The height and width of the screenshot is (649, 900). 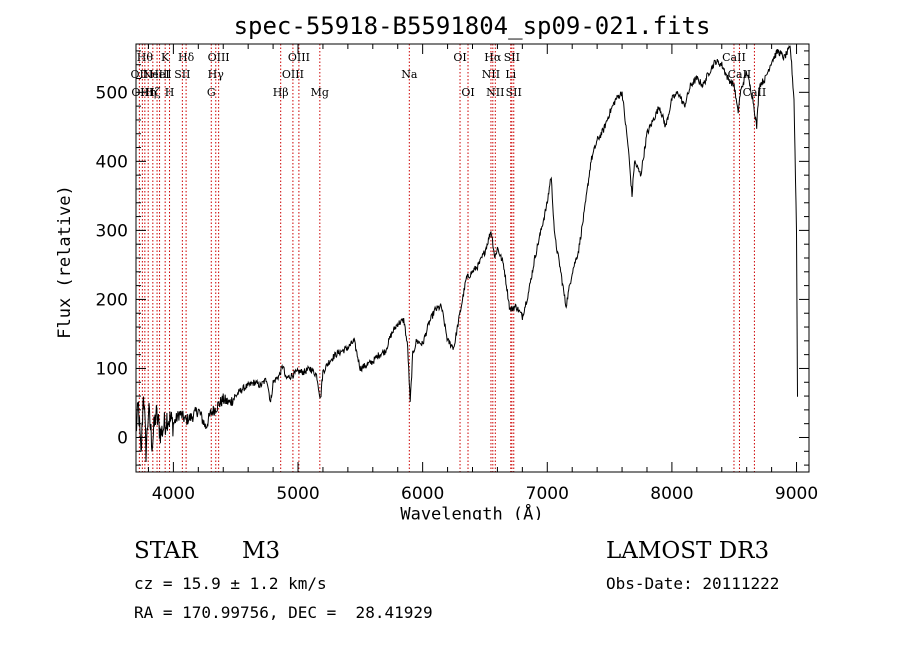 I want to click on reference-line-label: H, so click(x=170, y=92).